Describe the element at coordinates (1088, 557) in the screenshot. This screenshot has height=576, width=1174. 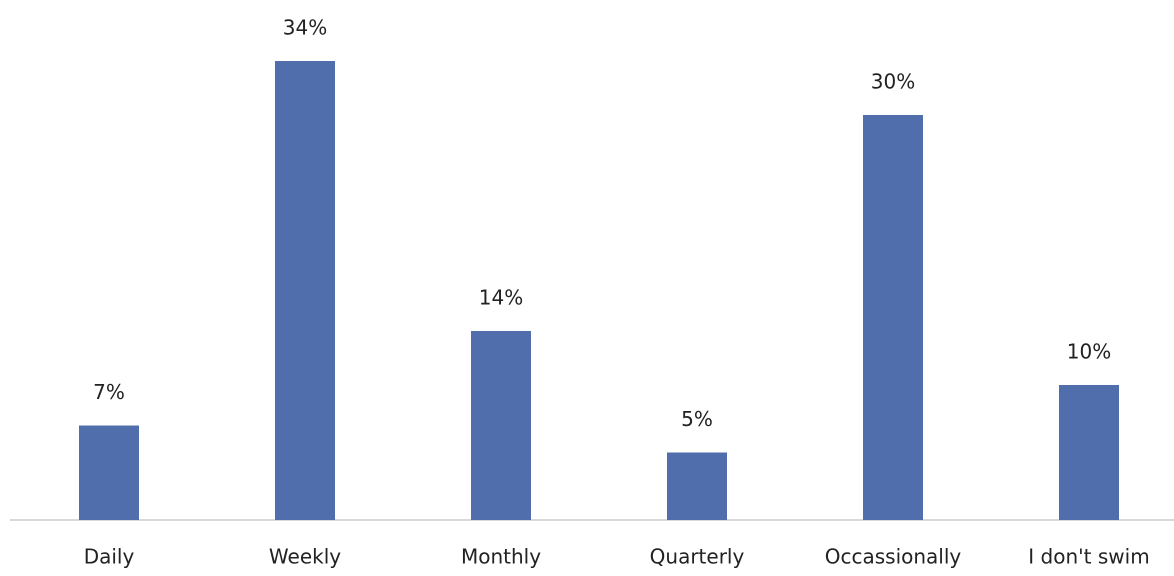
I see `x-tick-label: I don't swim` at that location.